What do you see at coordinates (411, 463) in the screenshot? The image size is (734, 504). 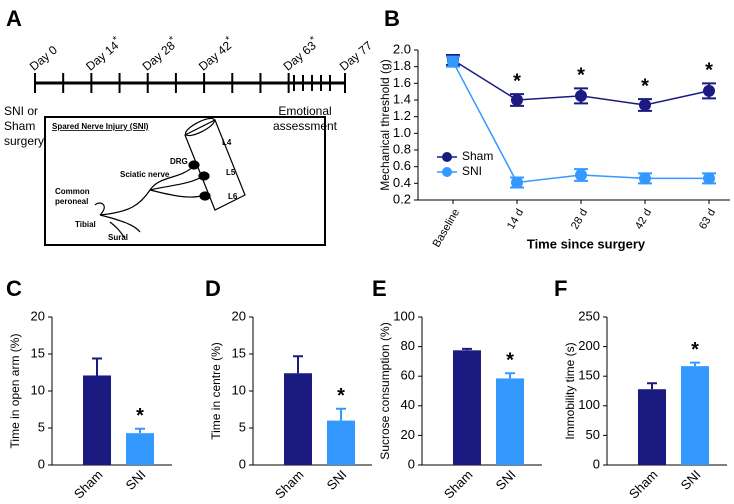 I see `y-tick-label: 0` at bounding box center [411, 463].